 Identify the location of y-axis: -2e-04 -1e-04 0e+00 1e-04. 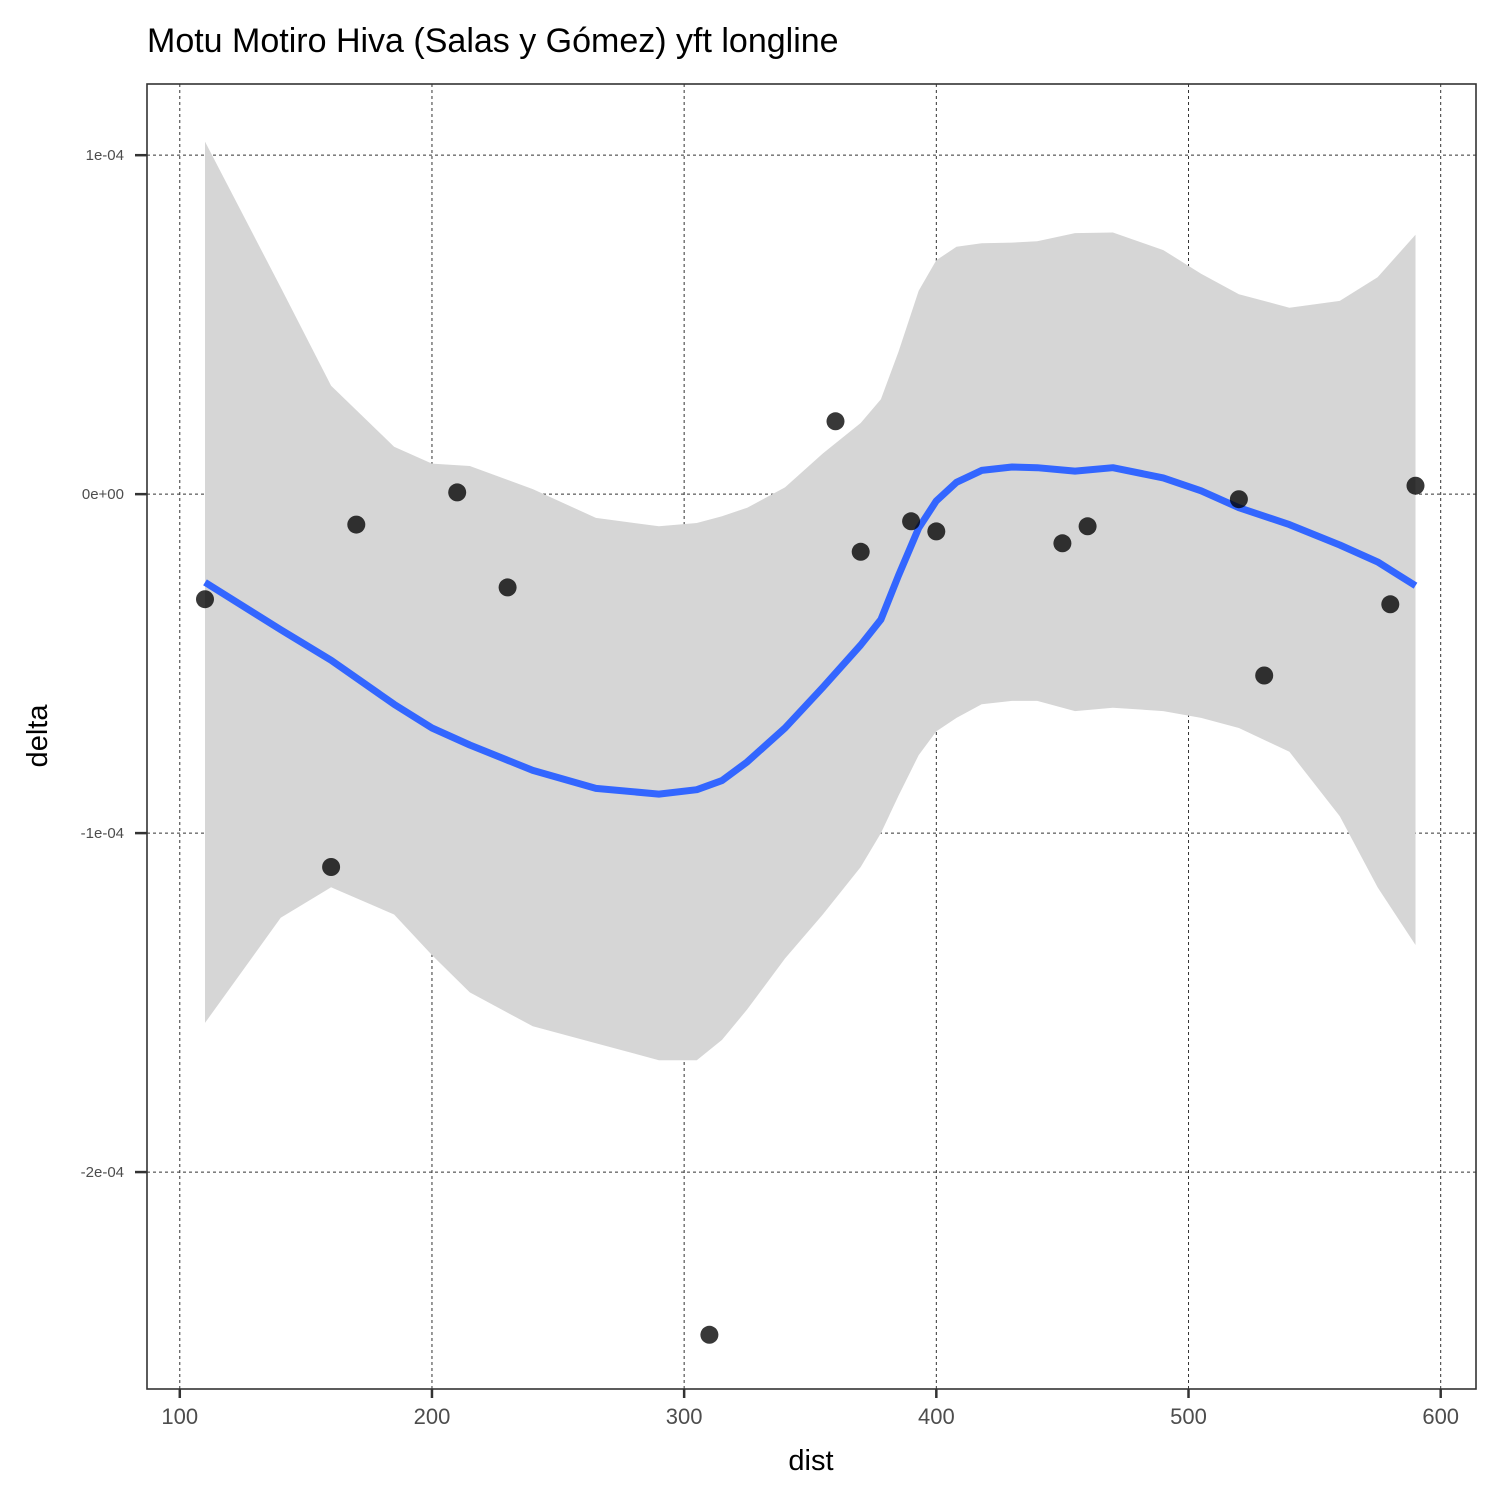
(114, 664).